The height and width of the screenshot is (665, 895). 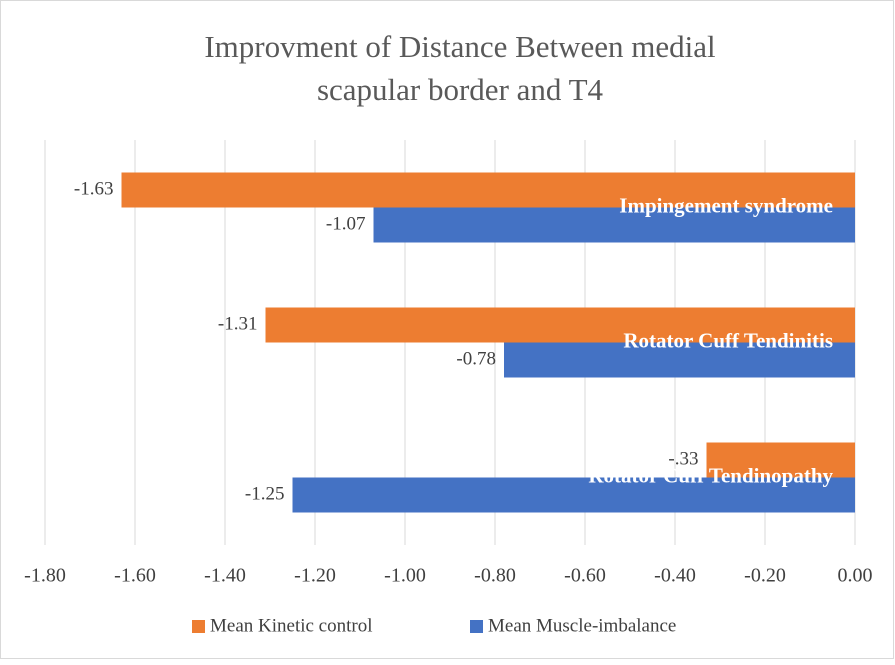 I want to click on data-label: -0.78, so click(x=476, y=358).